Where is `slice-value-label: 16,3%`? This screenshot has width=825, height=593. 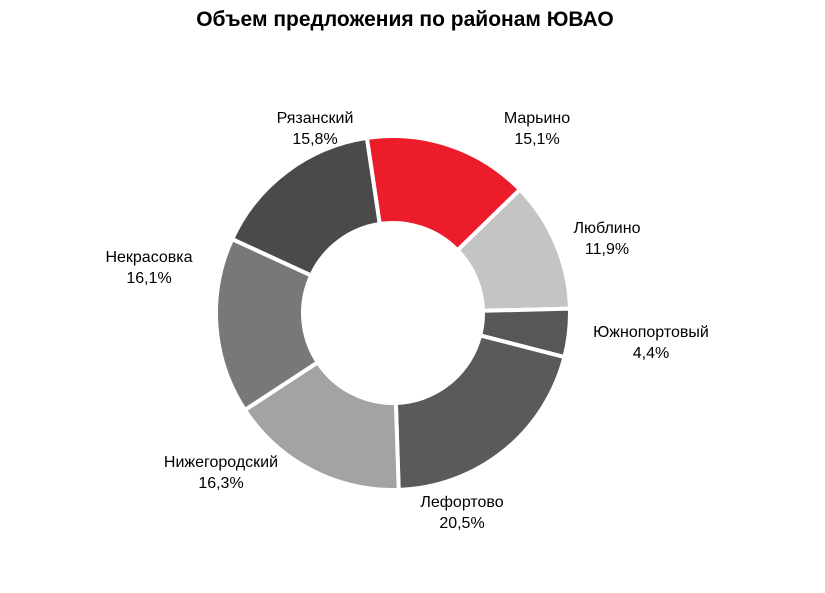
slice-value-label: 16,3% is located at coordinates (220, 483).